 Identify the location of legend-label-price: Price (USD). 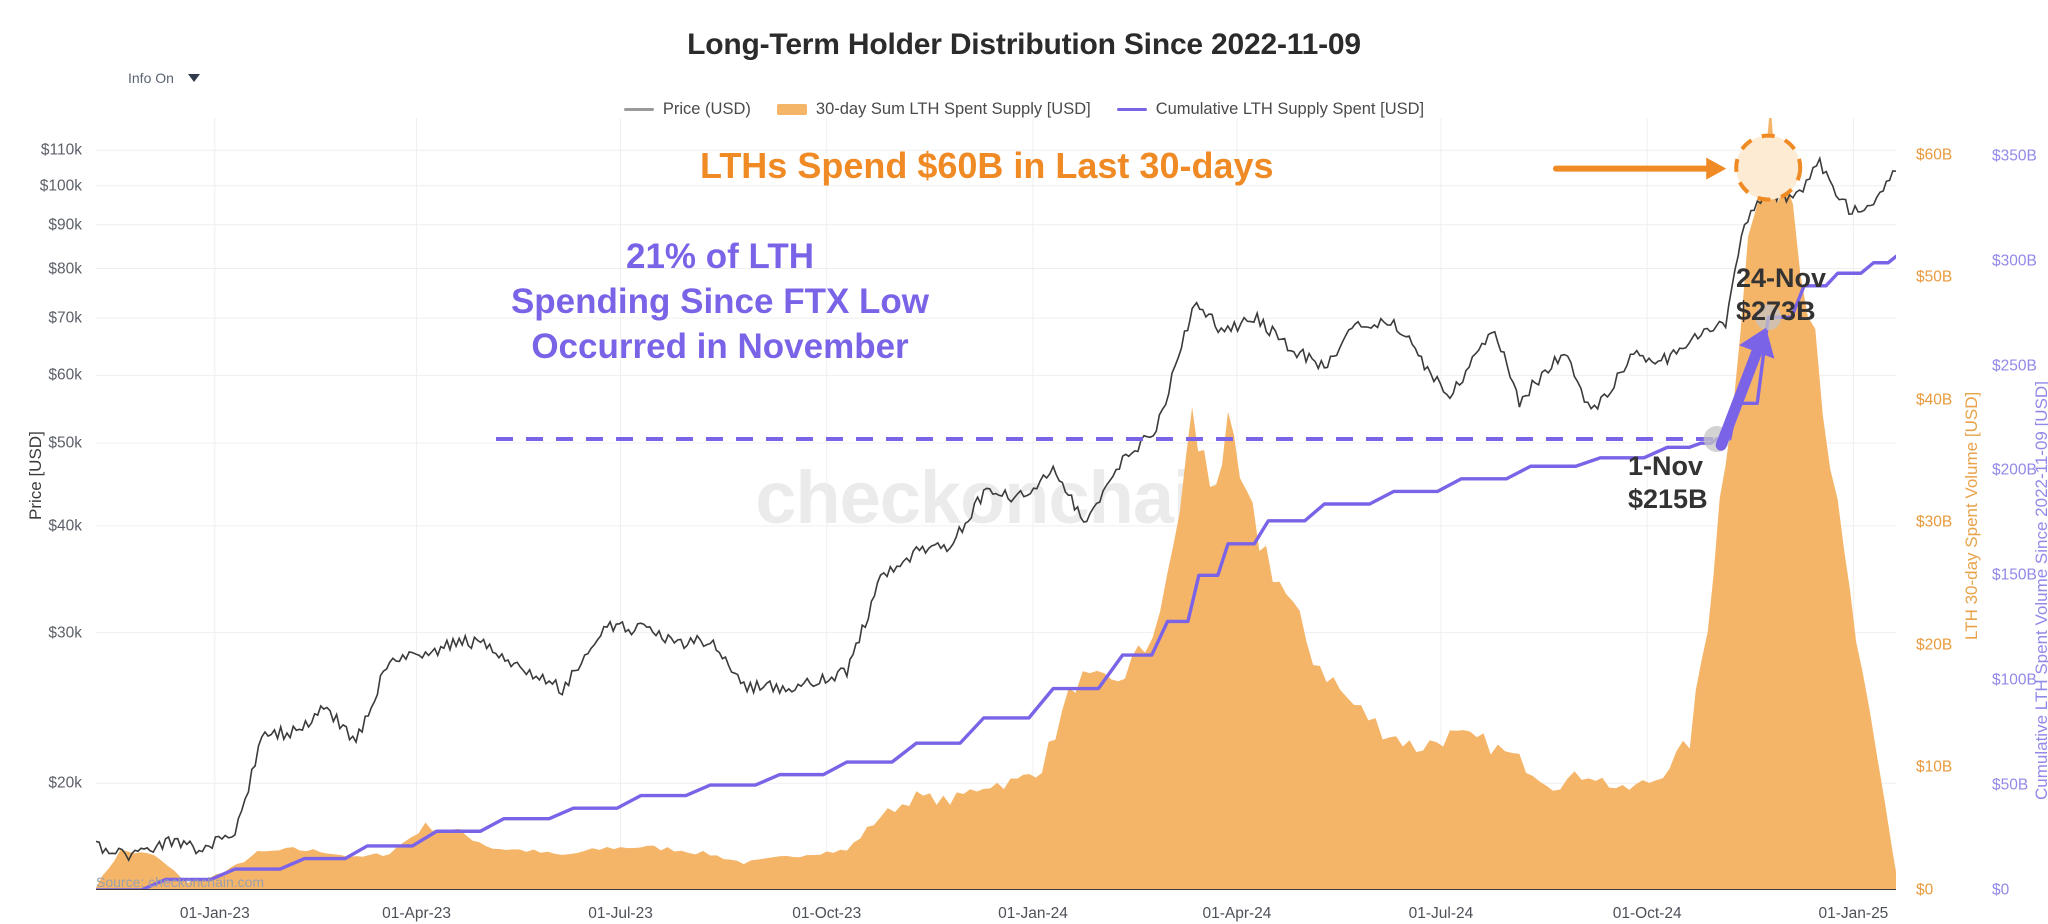
(706, 109).